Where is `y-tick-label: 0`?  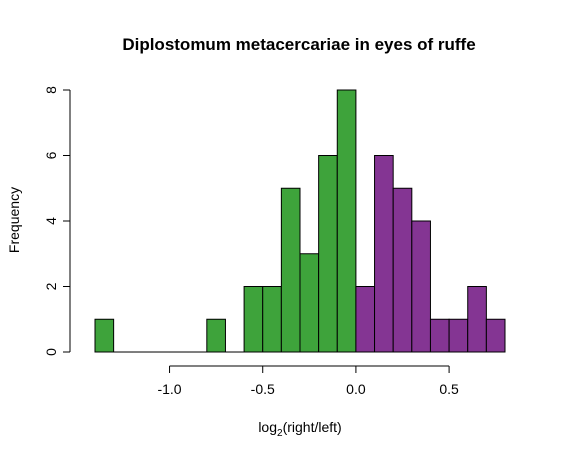
y-tick-label: 0 is located at coordinates (51, 352).